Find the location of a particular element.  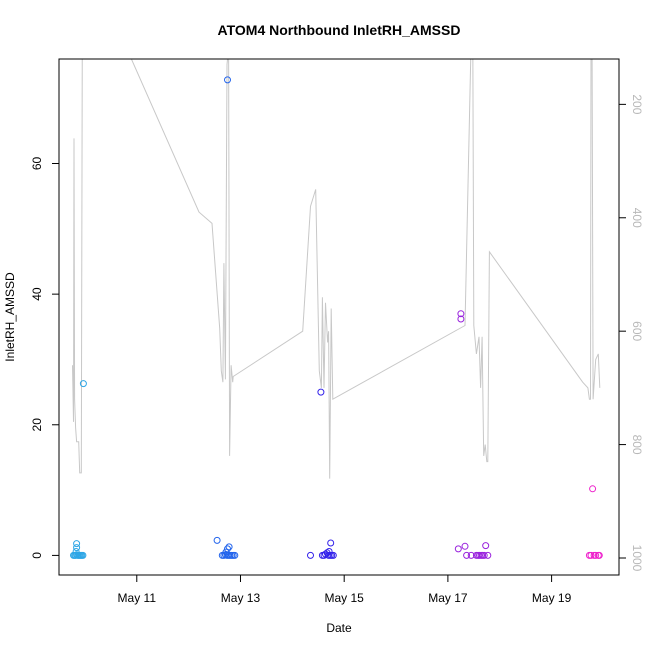

right-tick-label: 1000 is located at coordinates (637, 558).